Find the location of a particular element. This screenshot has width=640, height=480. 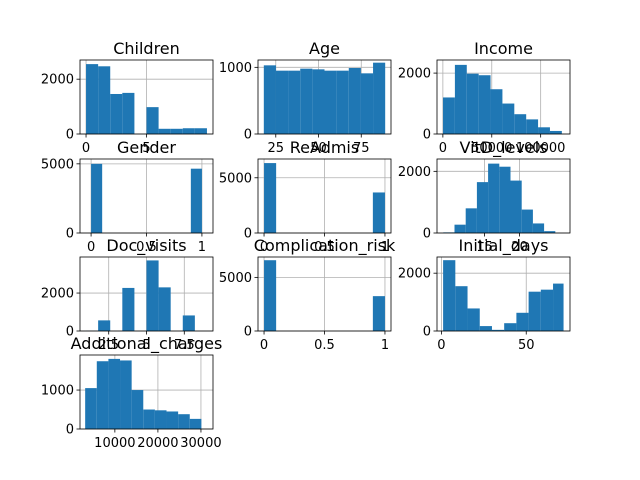

x-tick-label: 50000 is located at coordinates (491, 148).